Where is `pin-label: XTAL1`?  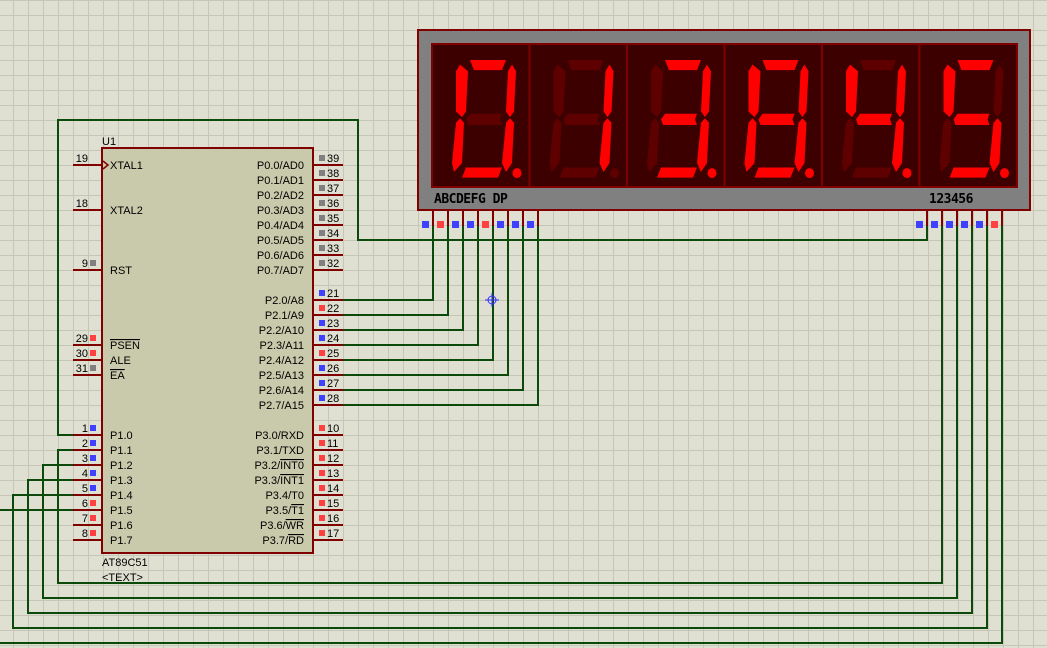
pin-label: XTAL1 is located at coordinates (126, 166).